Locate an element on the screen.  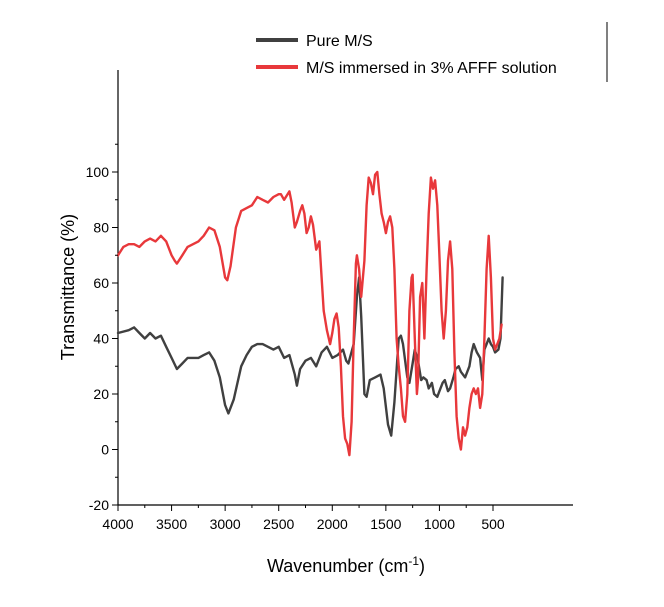
x-tick-label: 4000 is located at coordinates (117, 524).